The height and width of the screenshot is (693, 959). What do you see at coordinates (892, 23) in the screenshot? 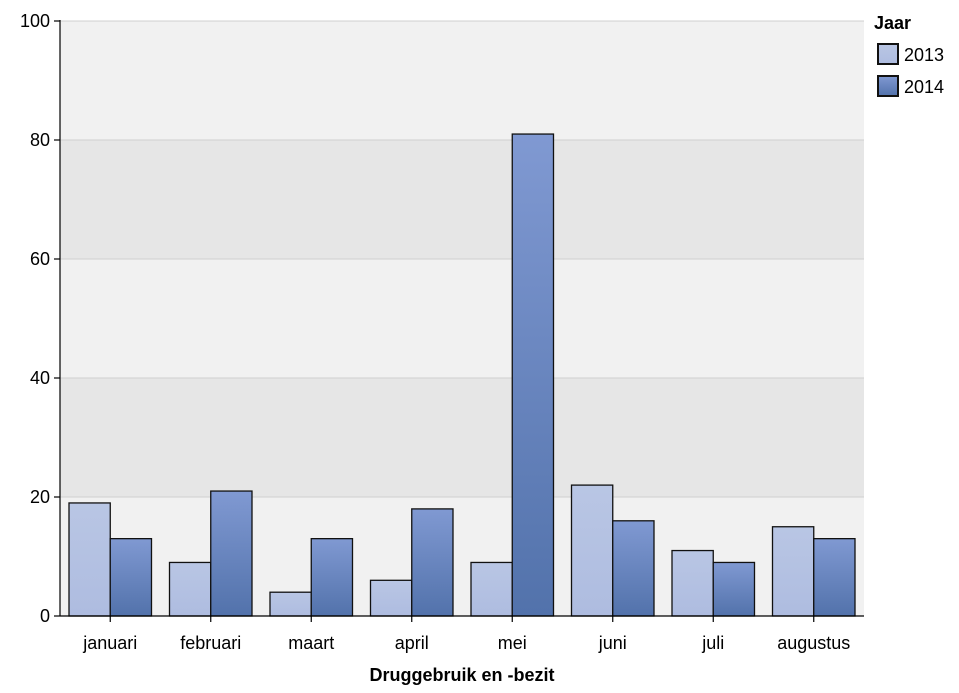
I see `legend-title: Jaar` at bounding box center [892, 23].